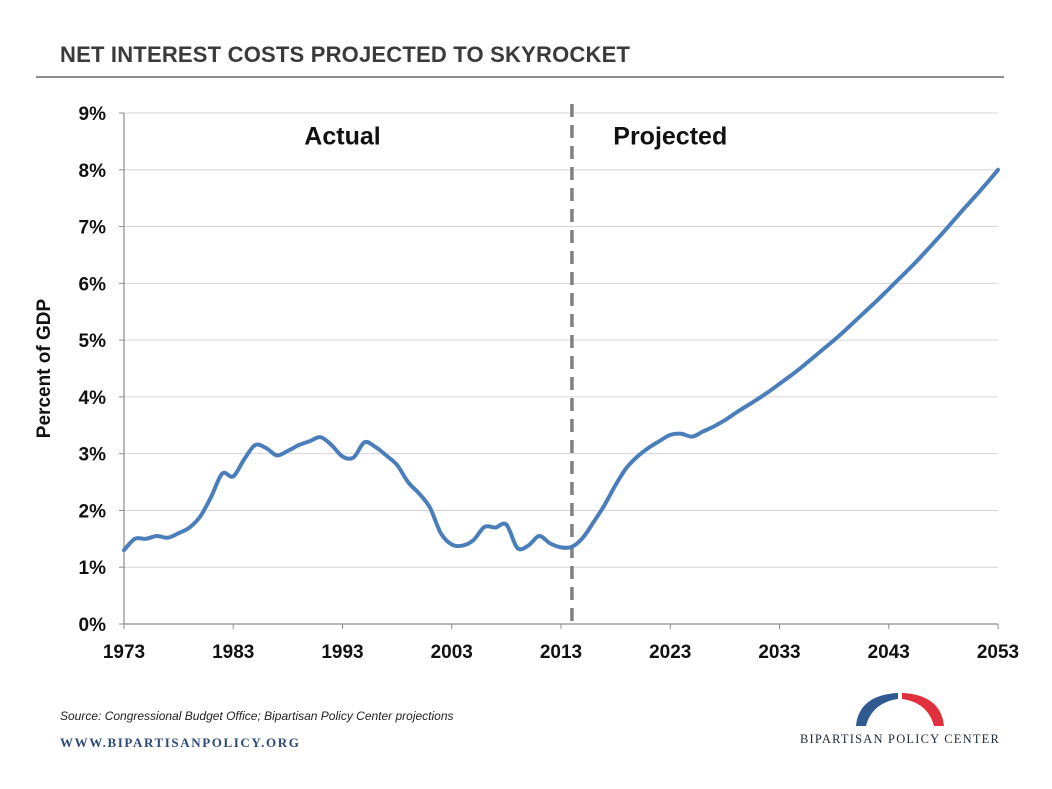  Describe the element at coordinates (93, 398) in the screenshot. I see `y-tick-label: 4%` at that location.